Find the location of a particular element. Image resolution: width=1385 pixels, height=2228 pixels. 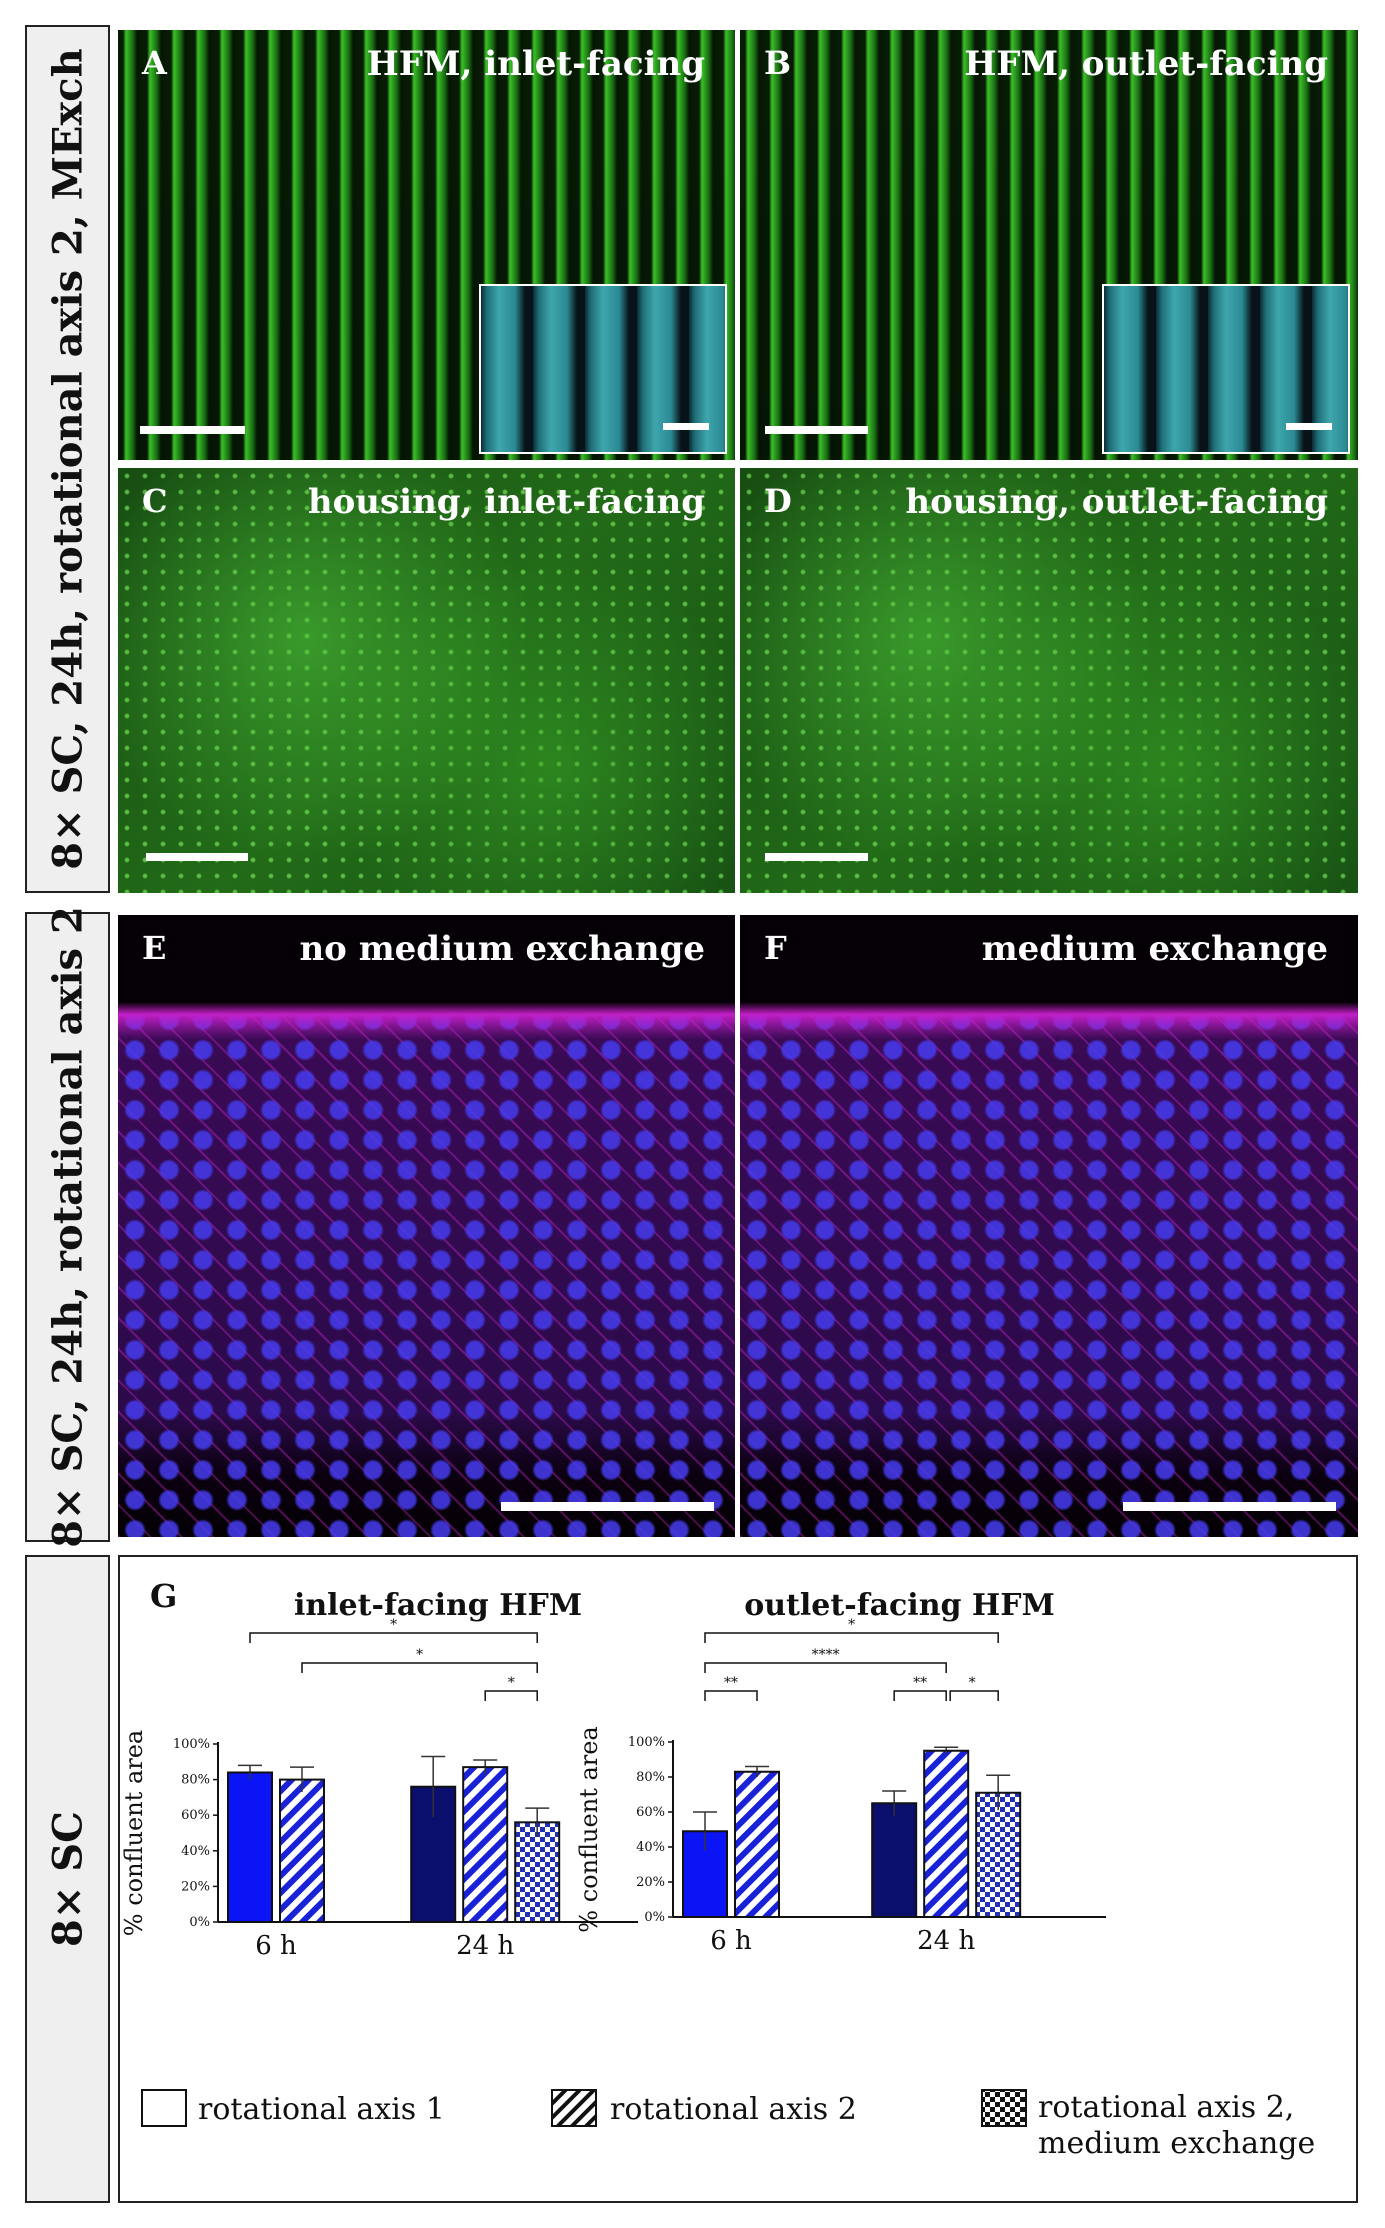

chart-1-title: outlet-facing HFM is located at coordinates (899, 1605).